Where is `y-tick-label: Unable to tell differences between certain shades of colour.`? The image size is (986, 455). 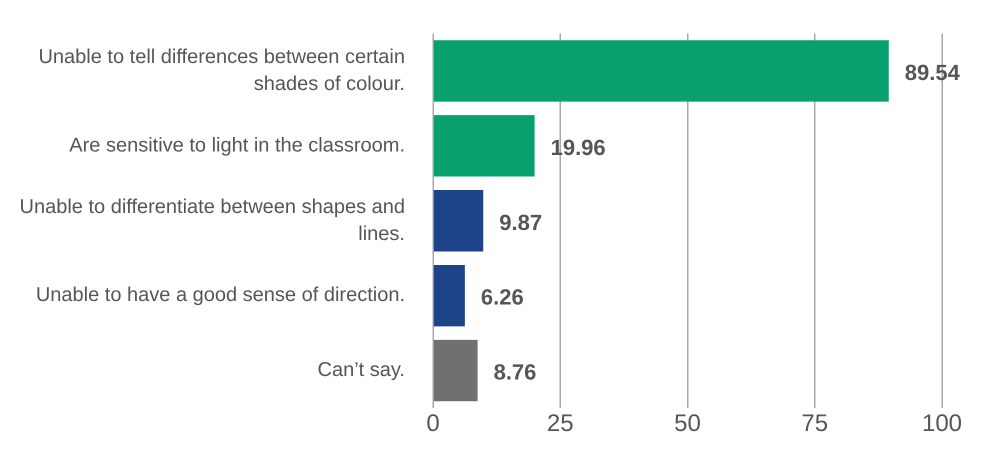 y-tick-label: Unable to tell differences between certain shades of colour. is located at coordinates (221, 70).